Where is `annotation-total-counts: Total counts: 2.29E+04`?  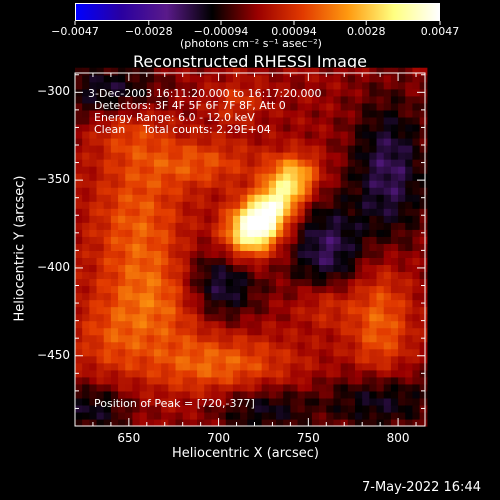 annotation-total-counts: Total counts: 2.29E+04 is located at coordinates (207, 129).